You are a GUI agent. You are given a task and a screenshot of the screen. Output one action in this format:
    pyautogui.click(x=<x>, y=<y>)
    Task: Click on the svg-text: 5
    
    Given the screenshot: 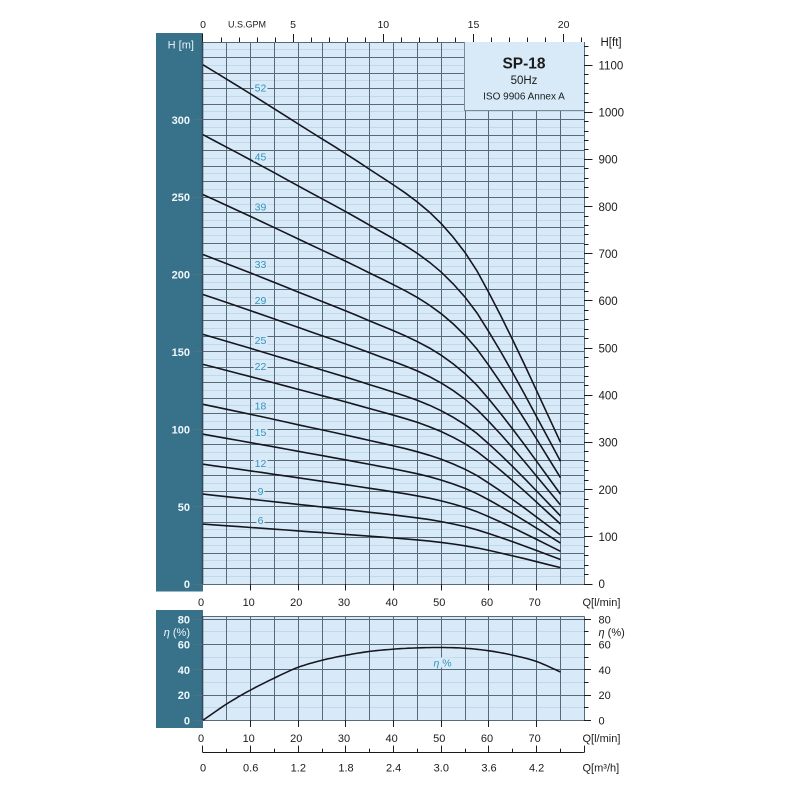 What is the action you would take?
    pyautogui.click(x=293, y=25)
    